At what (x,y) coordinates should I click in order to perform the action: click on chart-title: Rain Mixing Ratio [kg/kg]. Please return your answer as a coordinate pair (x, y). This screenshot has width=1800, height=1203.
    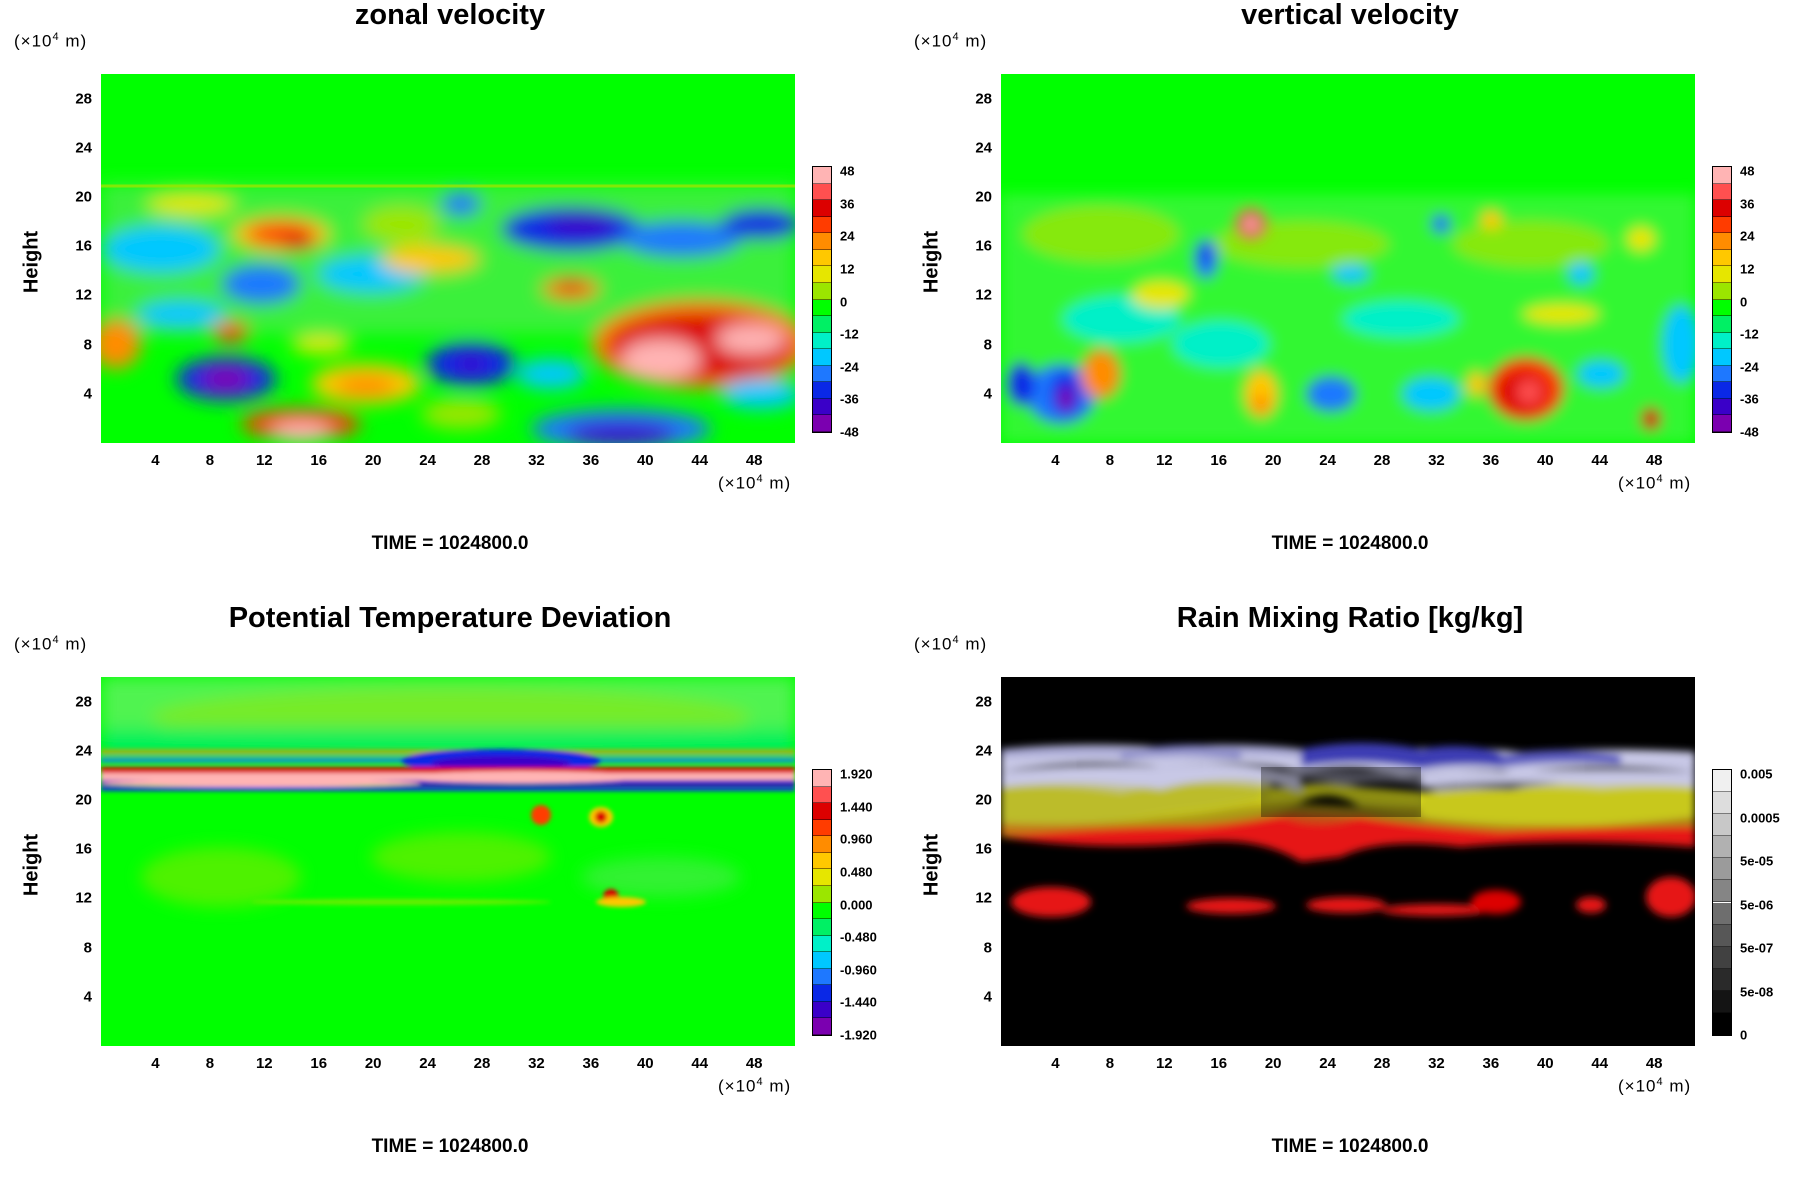
    Looking at the image, I should click on (1350, 618).